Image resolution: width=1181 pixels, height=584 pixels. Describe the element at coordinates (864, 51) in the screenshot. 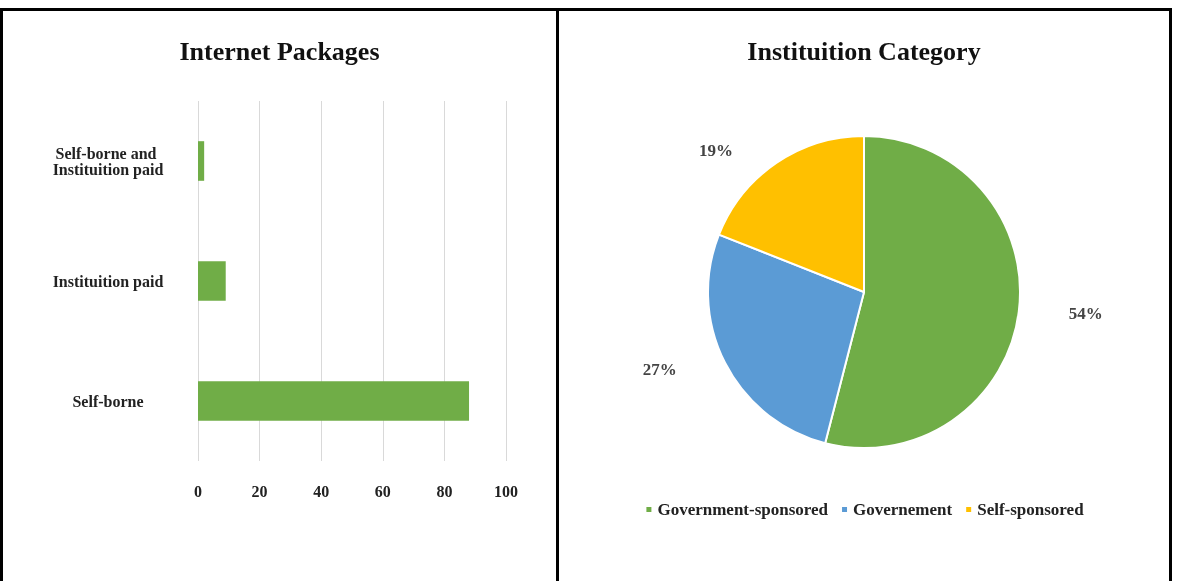

I see `chart-title: Instituition Category` at that location.